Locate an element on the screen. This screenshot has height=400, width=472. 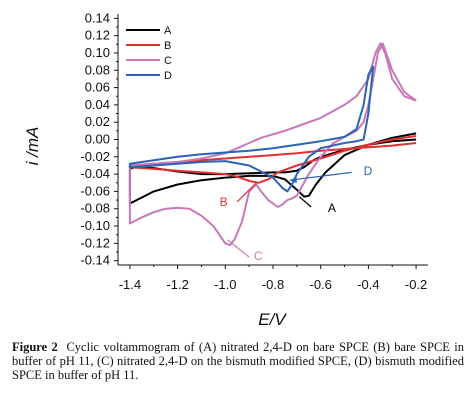
y-tick-label: 0.06 is located at coordinates (97, 87).